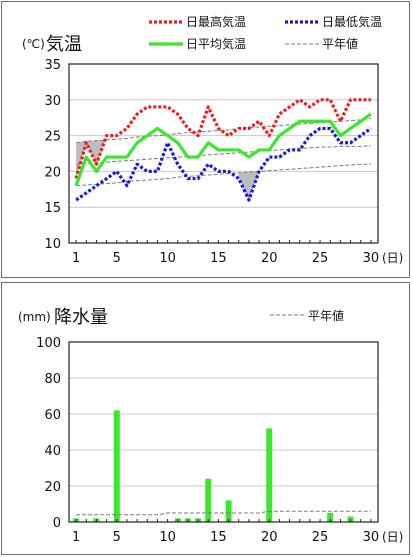 The height and width of the screenshot is (557, 413). Describe the element at coordinates (33, 44) in the screenshot. I see `temperature-unit-label: (℃)` at that location.